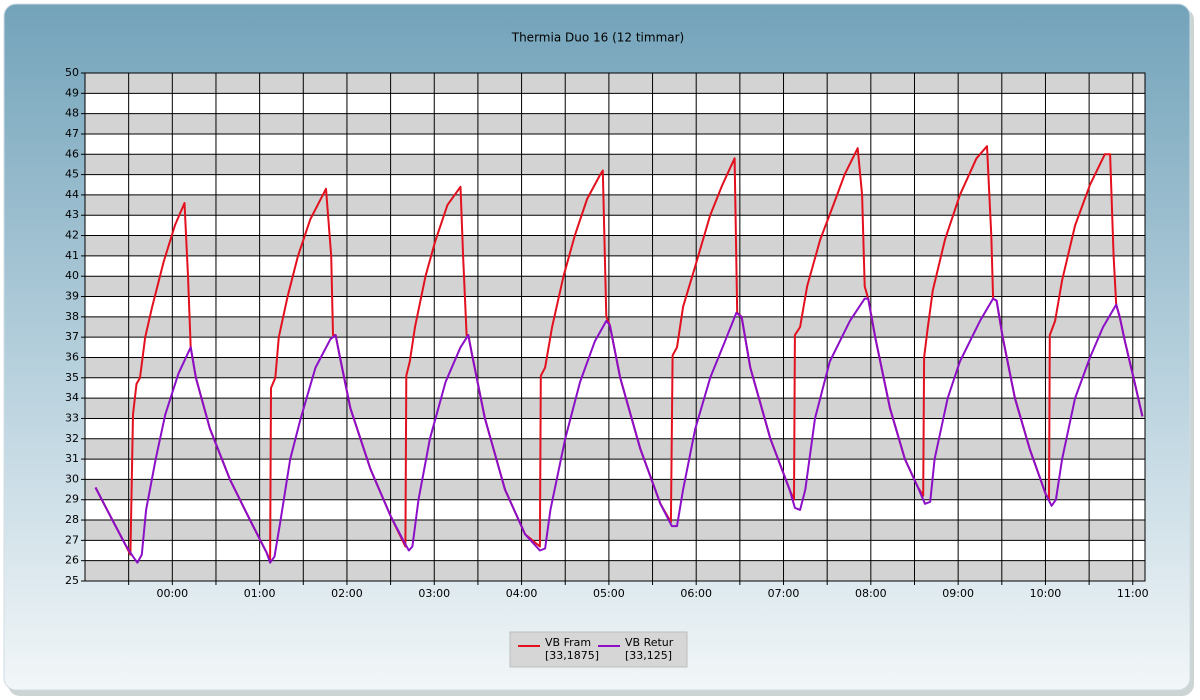 This screenshot has width=1200, height=700. Describe the element at coordinates (72, 113) in the screenshot. I see `y-tick-label: 48` at that location.